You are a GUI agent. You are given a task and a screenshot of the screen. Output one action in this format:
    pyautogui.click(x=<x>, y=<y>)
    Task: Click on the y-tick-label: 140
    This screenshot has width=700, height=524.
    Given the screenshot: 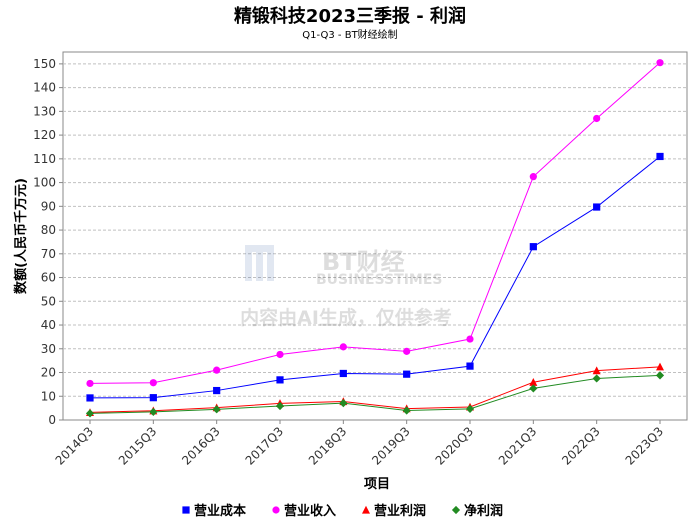 What is the action you would take?
    pyautogui.click(x=44, y=88)
    